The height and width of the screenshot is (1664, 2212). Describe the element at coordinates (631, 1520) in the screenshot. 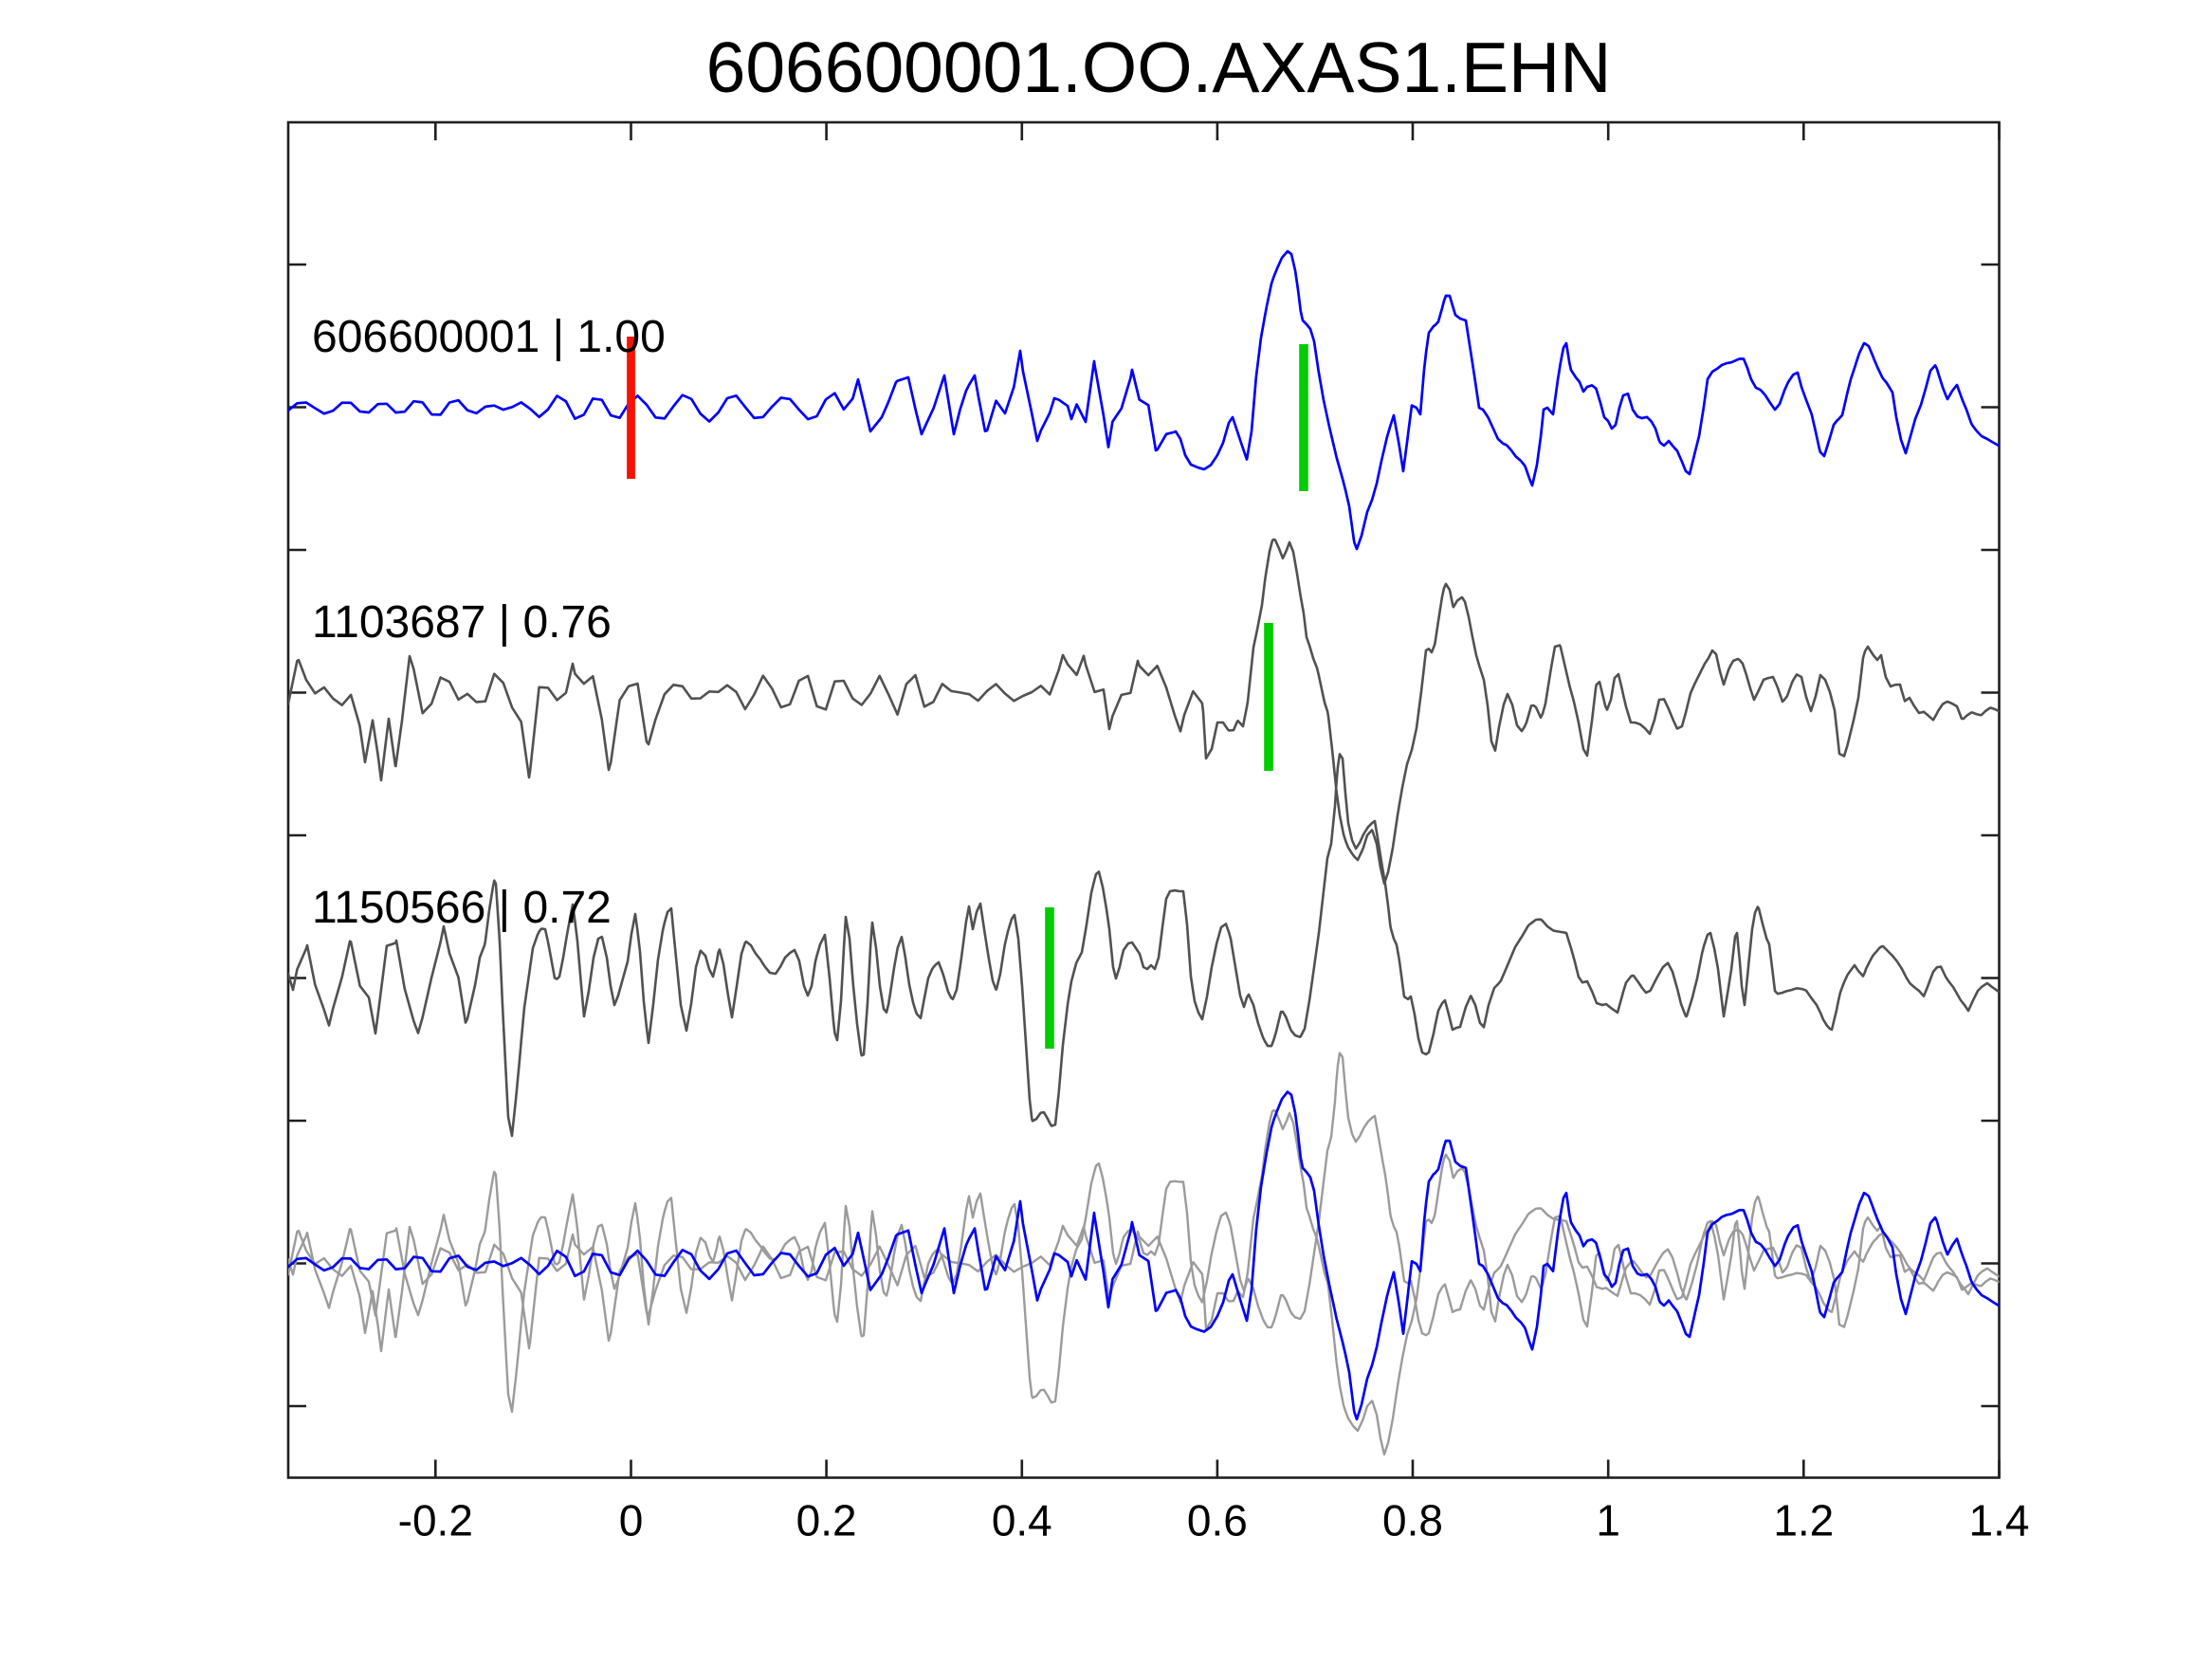

I see `svg-text: 0` at that location.